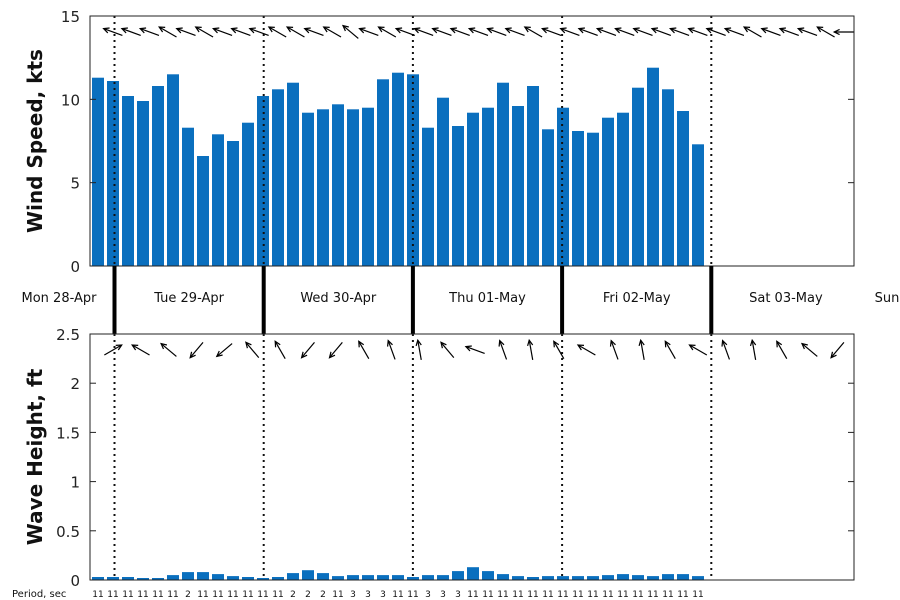  I want to click on y-tick-label: 1.5, so click(68, 433).